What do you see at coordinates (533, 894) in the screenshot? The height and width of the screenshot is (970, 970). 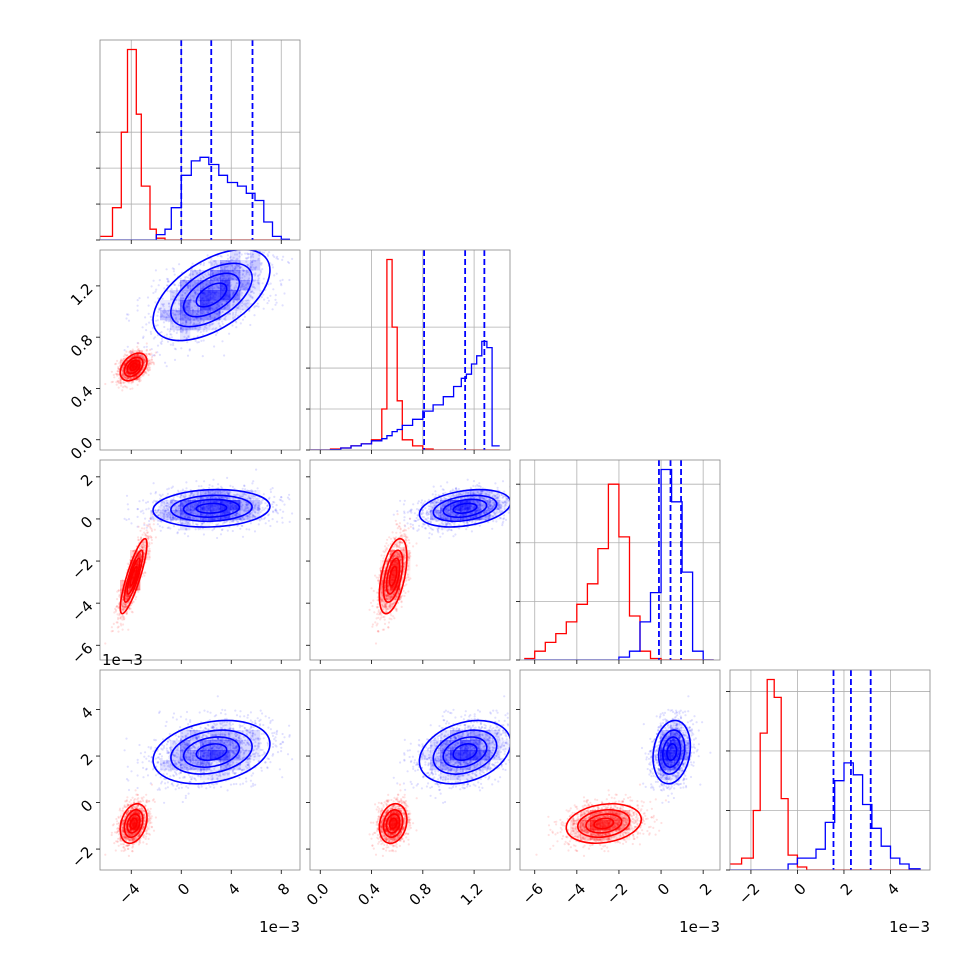 I see `x-tick-label: −6` at bounding box center [533, 894].